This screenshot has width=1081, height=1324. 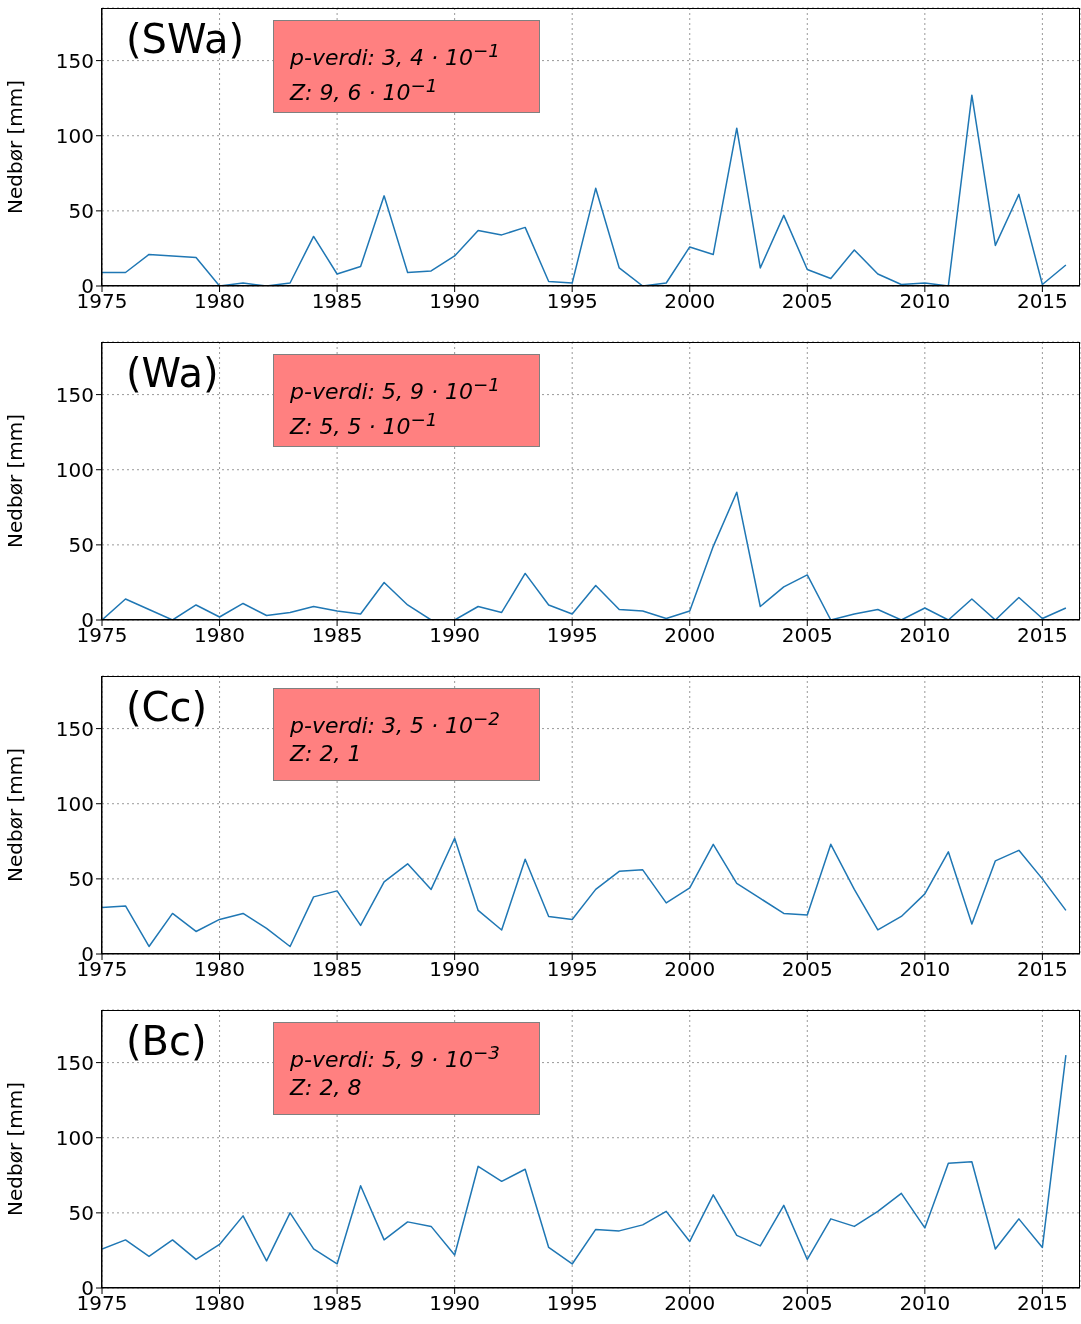 I want to click on annotation: (Bc), so click(x=166, y=1041).